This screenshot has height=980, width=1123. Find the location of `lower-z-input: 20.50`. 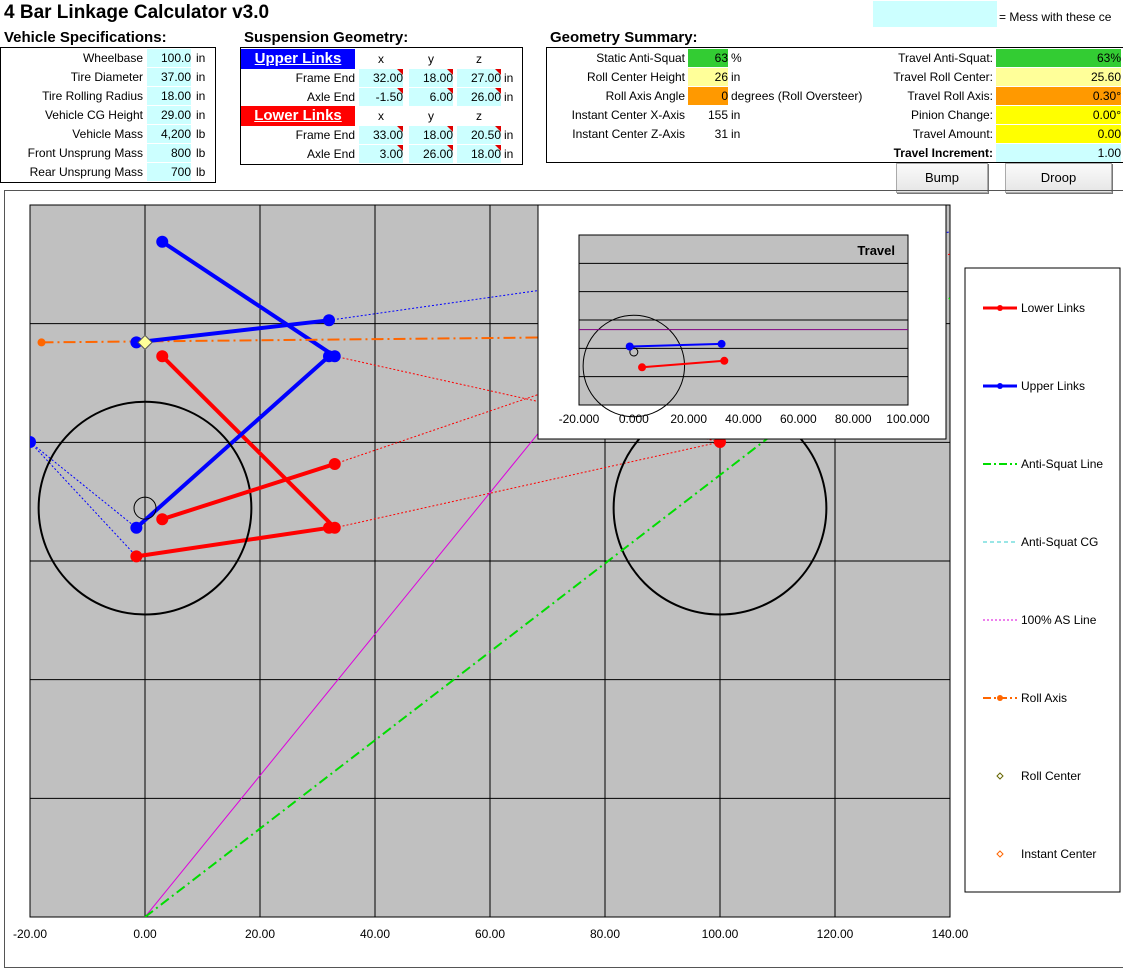

lower-z-input: 20.50 is located at coordinates (479, 135).